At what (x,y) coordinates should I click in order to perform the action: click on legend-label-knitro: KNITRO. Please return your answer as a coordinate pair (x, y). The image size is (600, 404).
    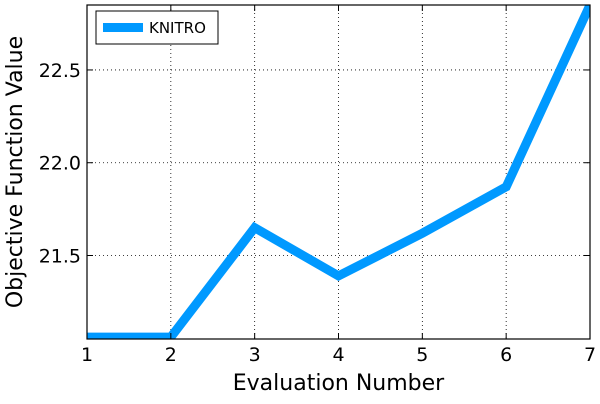
    Looking at the image, I should click on (177, 28).